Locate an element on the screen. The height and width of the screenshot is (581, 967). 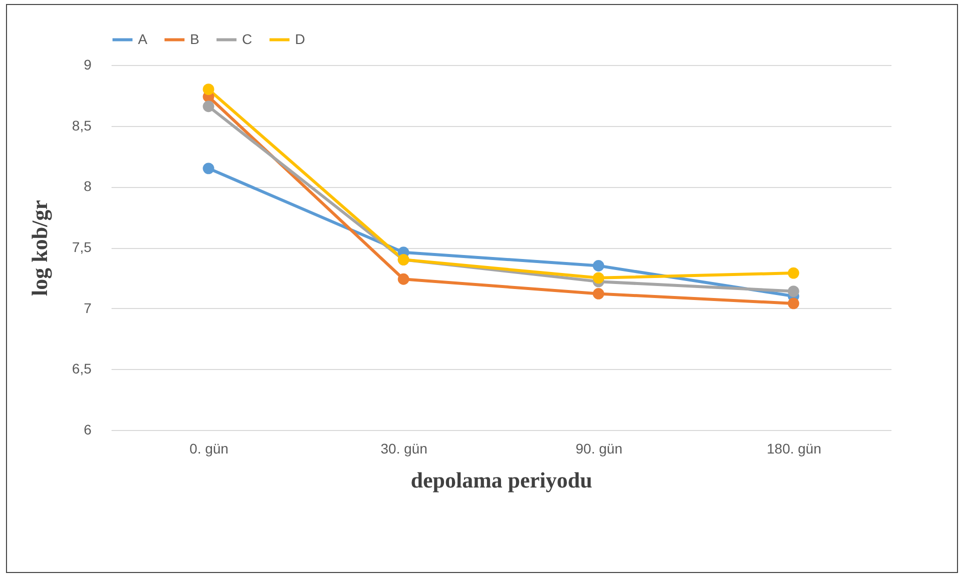
x-tick-label: 30. gün is located at coordinates (404, 448).